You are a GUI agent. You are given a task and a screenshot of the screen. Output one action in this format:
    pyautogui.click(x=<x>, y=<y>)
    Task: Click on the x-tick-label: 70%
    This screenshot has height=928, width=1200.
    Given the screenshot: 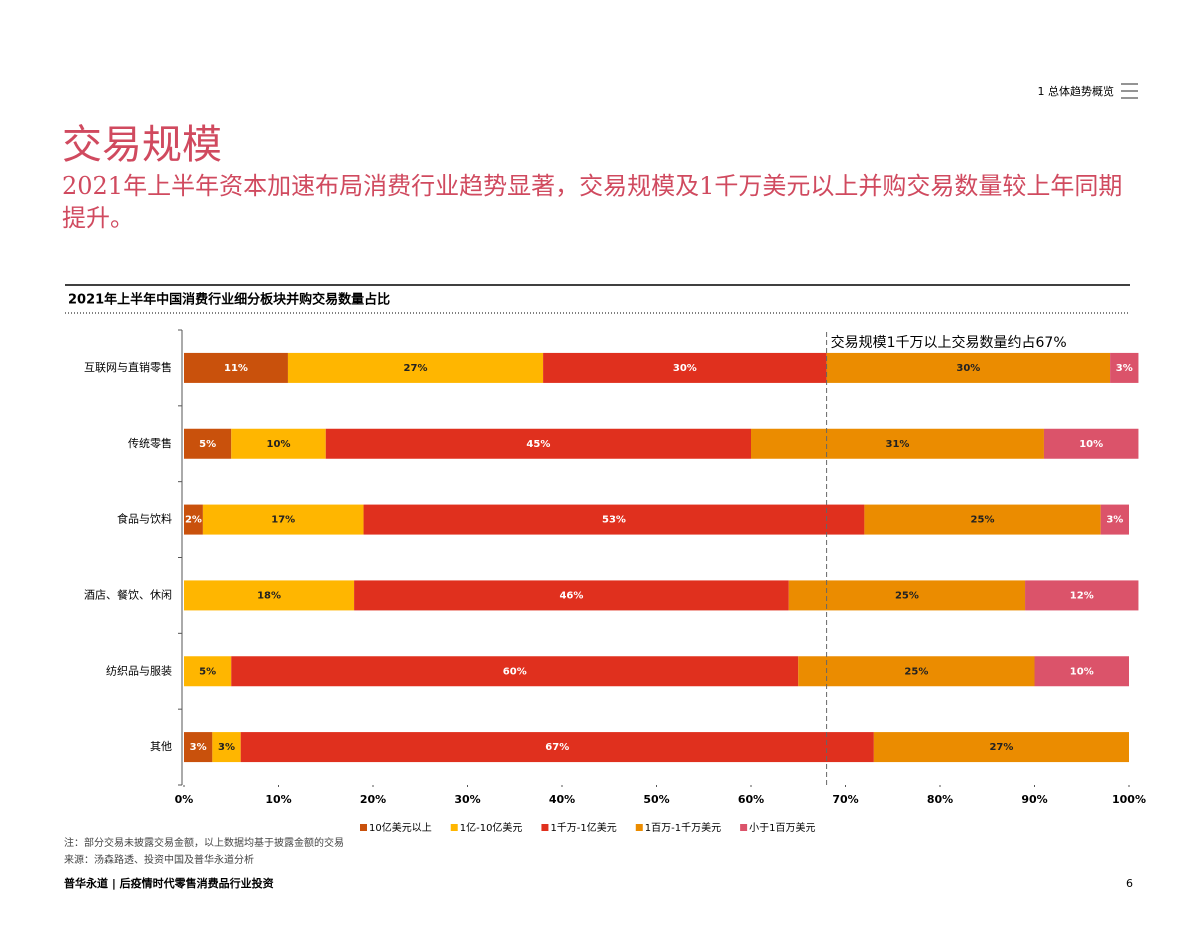 What is the action you would take?
    pyautogui.click(x=845, y=799)
    